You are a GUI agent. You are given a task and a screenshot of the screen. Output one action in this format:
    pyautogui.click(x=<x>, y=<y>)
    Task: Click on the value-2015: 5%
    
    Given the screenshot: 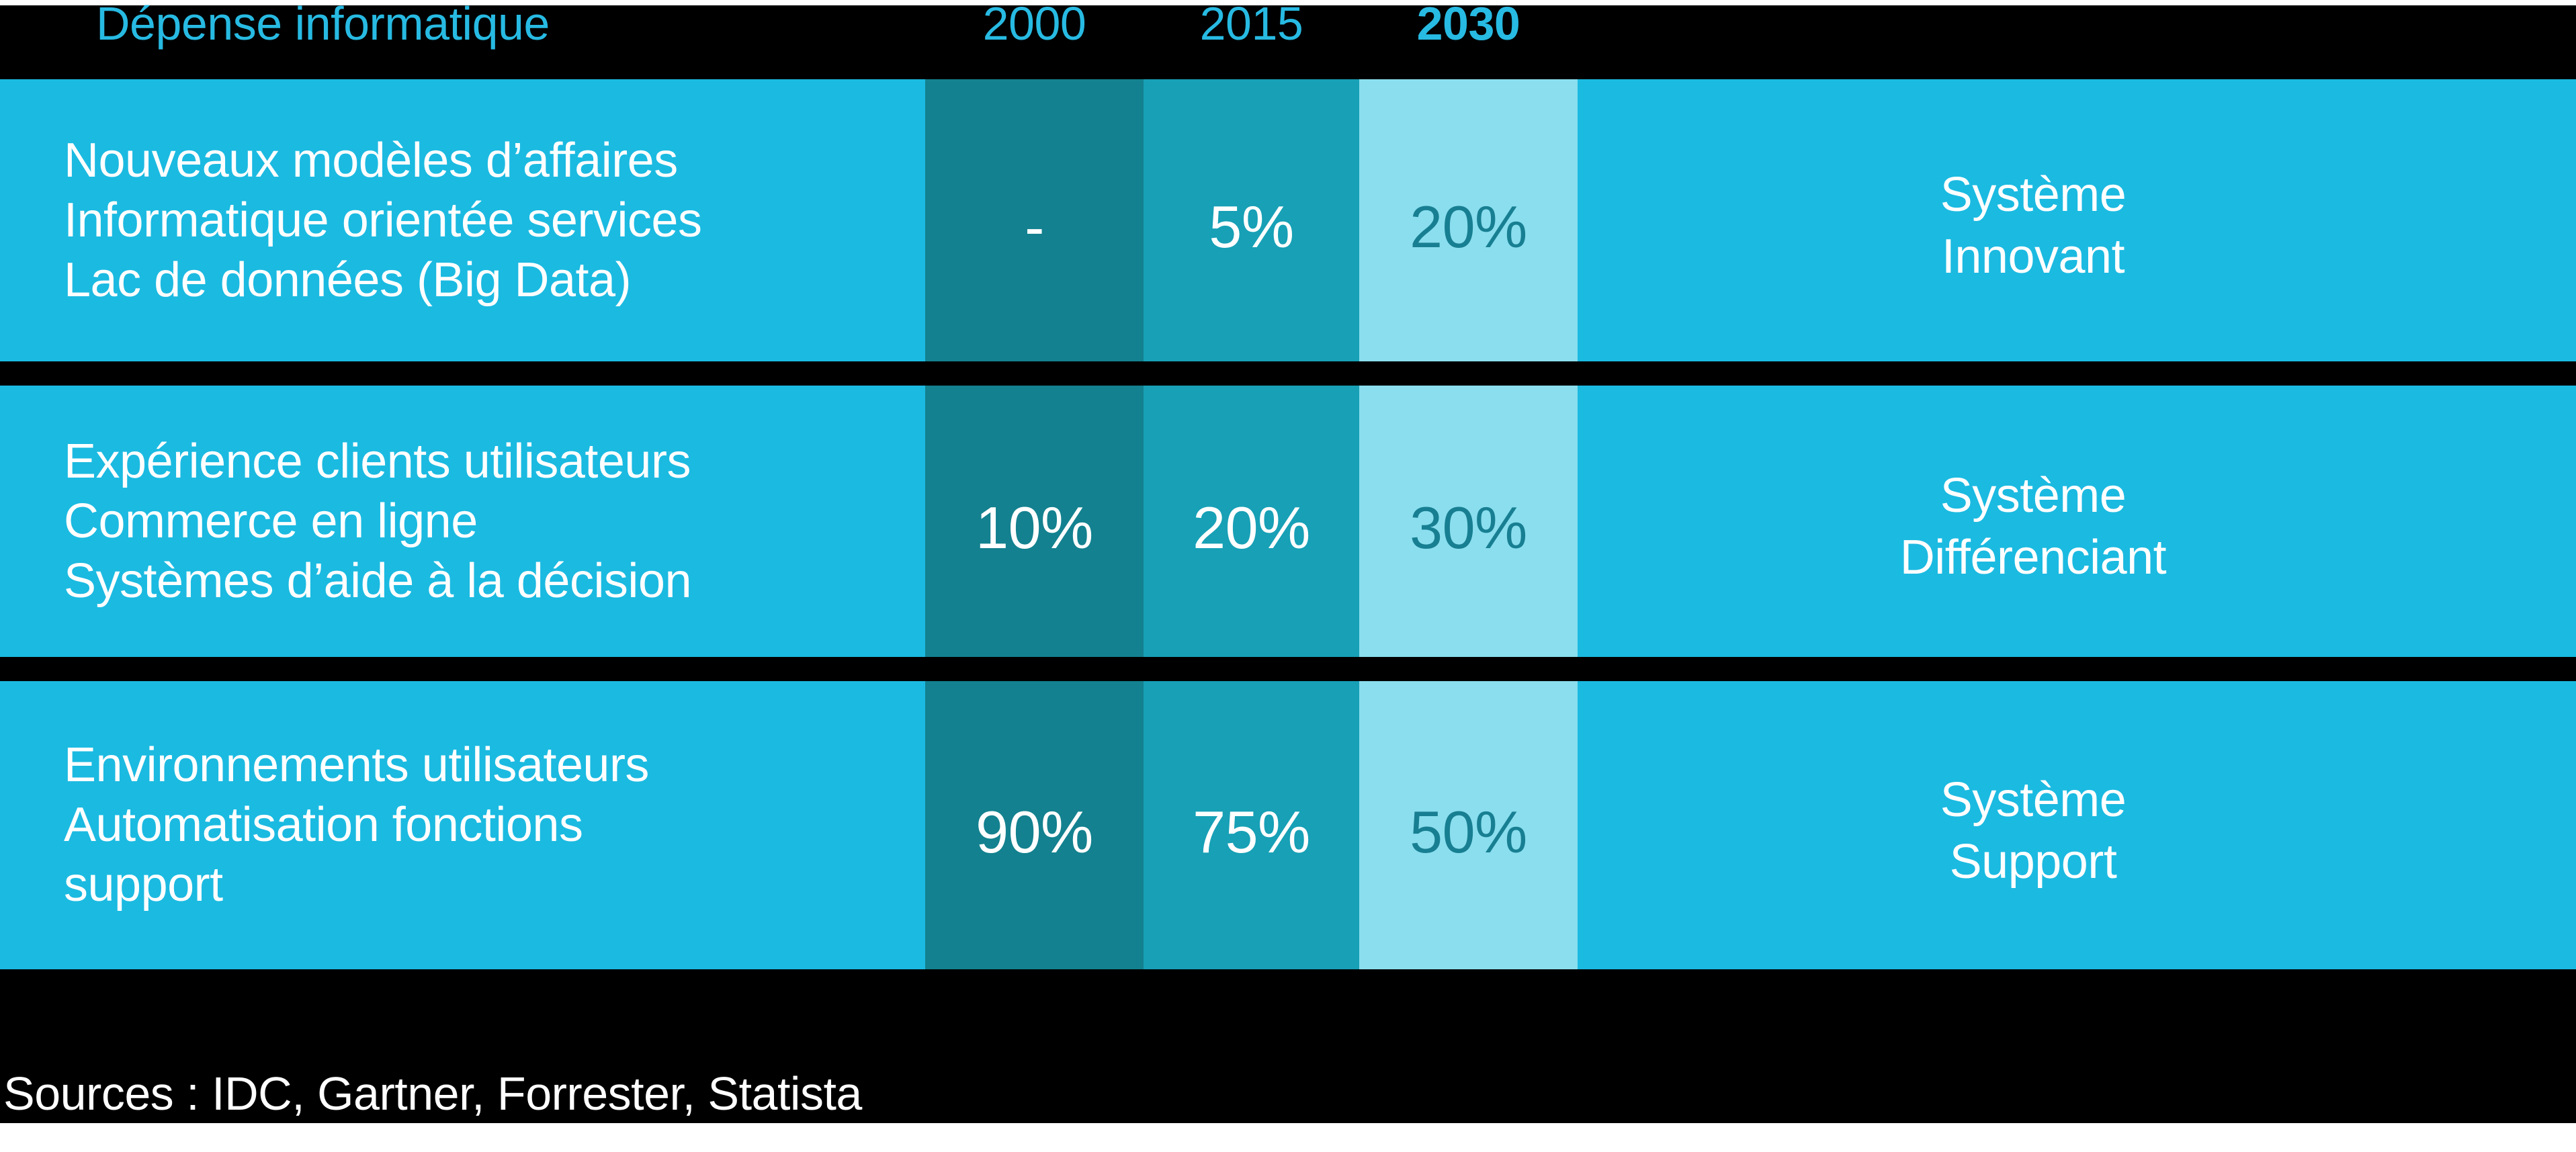 What is the action you would take?
    pyautogui.click(x=1251, y=226)
    